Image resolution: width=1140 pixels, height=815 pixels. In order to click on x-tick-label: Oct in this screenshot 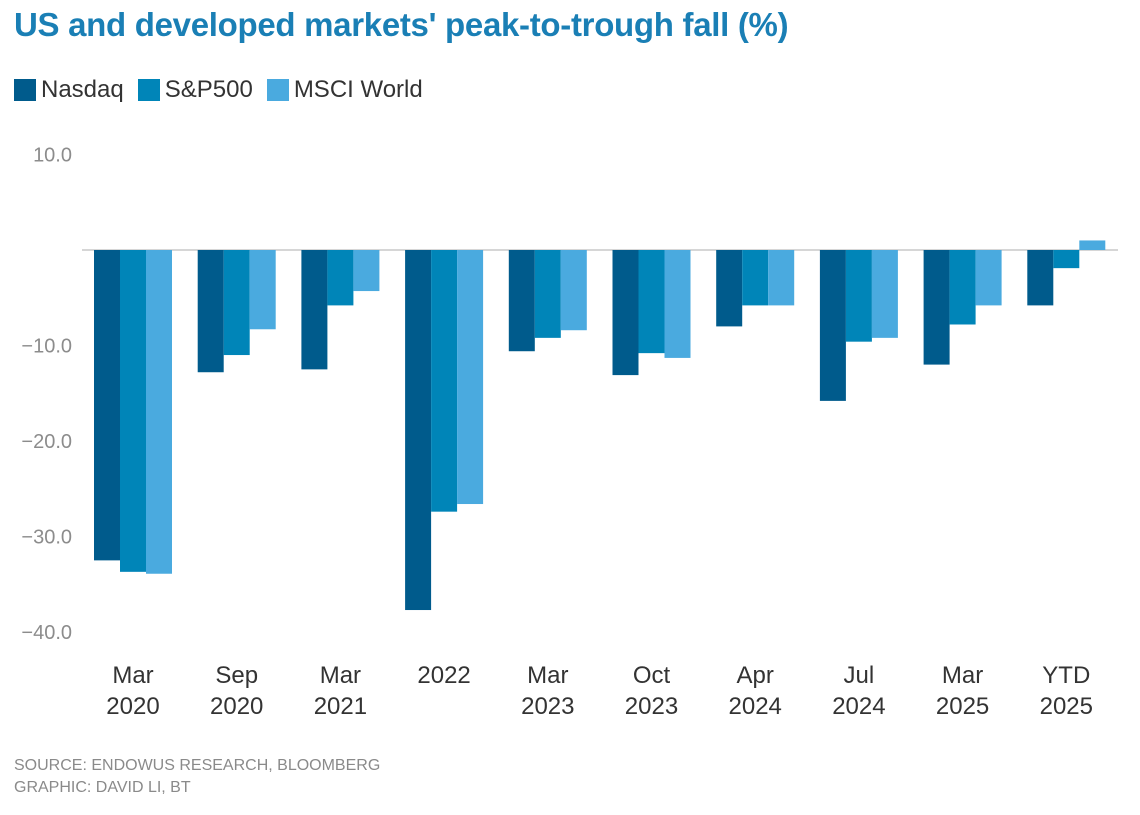, I will do `click(652, 675)`.